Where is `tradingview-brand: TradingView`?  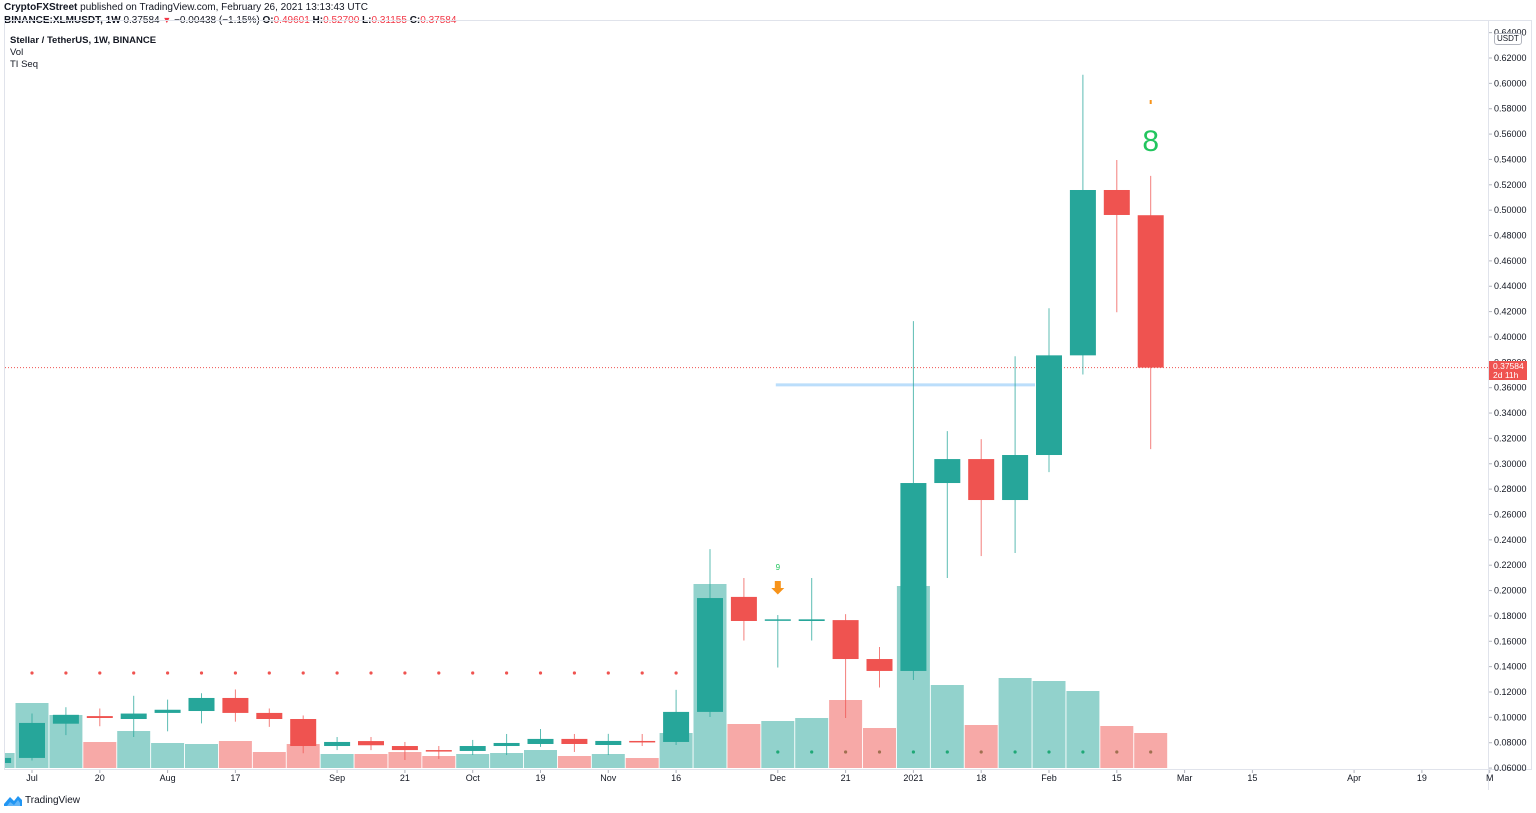
tradingview-brand: TradingView is located at coordinates (42, 800).